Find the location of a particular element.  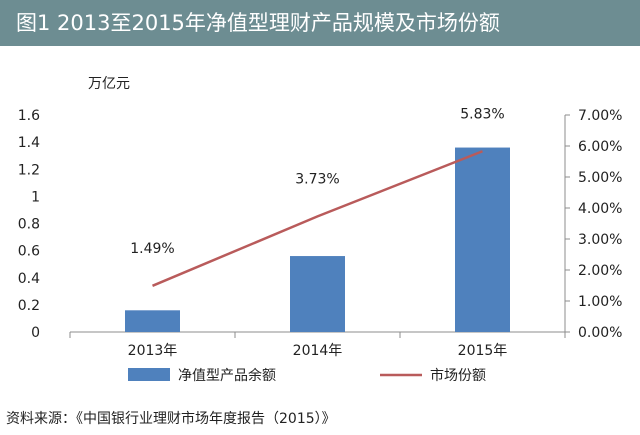

left-tick-label: 0.6 is located at coordinates (29, 252).